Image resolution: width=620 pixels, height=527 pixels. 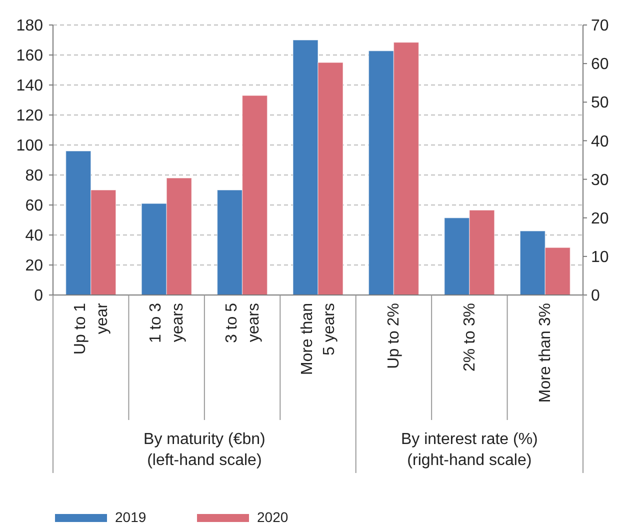 I want to click on legend-label: 2020, so click(x=272, y=517).